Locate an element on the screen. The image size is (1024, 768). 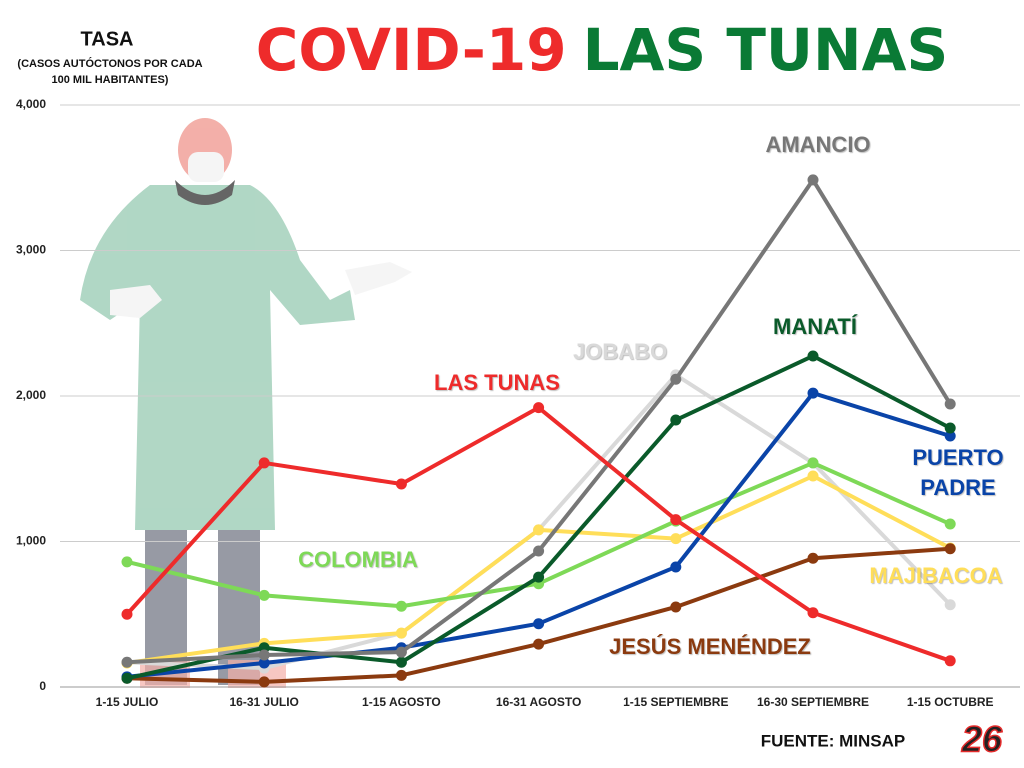
y-label: TASA is located at coordinates (107, 39).